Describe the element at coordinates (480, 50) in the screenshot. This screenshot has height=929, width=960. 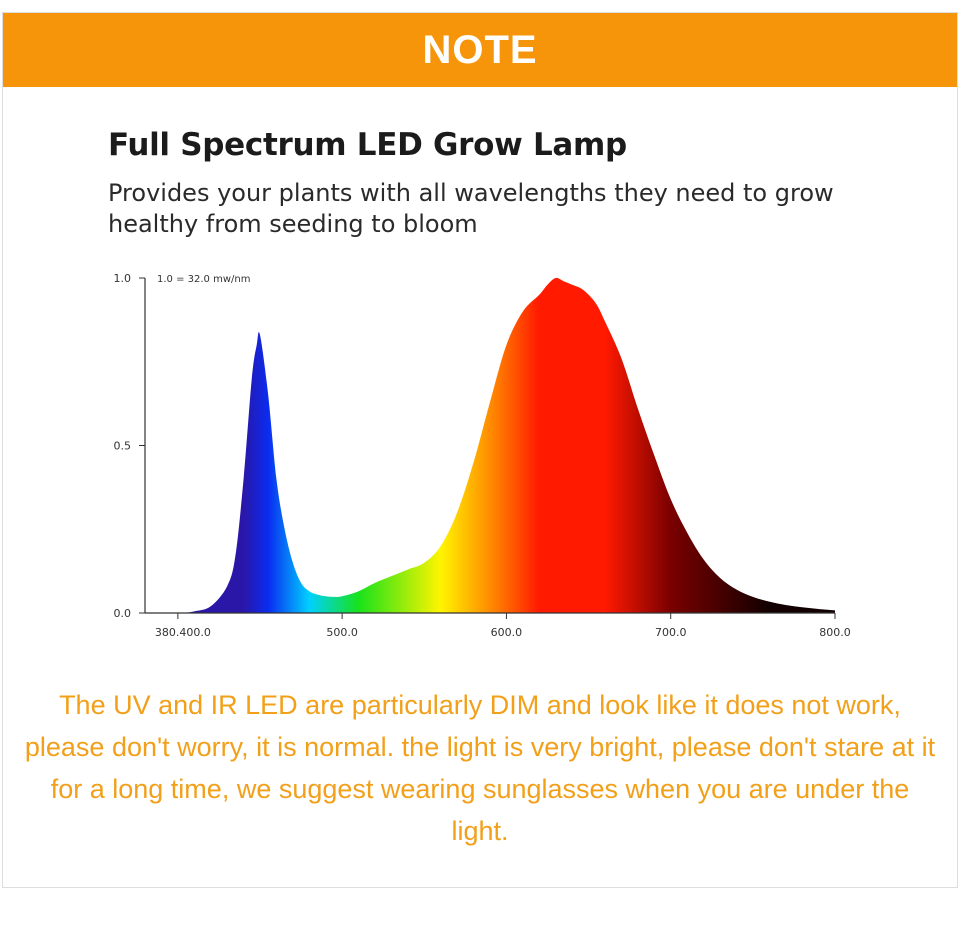
I see `note-banner: NOTE` at that location.